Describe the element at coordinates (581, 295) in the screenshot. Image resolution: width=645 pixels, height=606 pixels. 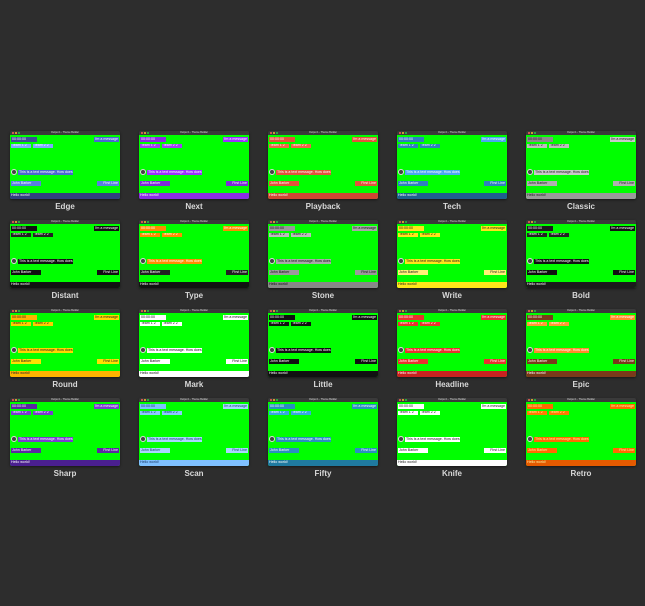
I see `theme-name: Bold` at that location.